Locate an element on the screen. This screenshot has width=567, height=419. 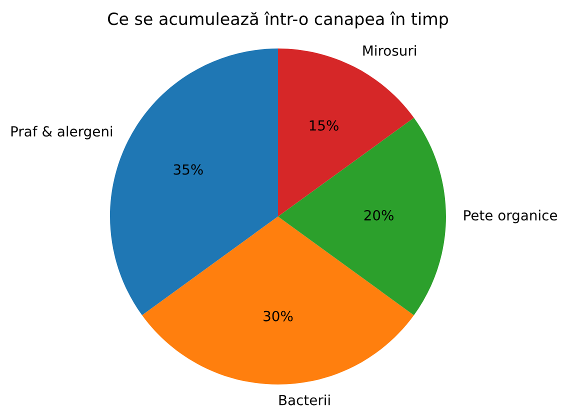
slice-label: Praf & alergeni is located at coordinates (61, 133).